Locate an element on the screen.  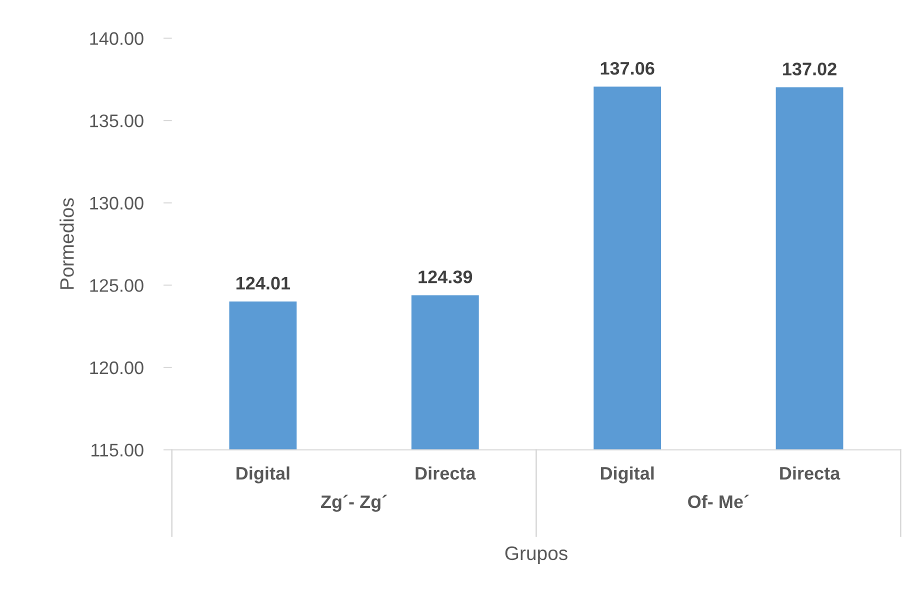
y-tick-label: 130.00 is located at coordinates (117, 203).